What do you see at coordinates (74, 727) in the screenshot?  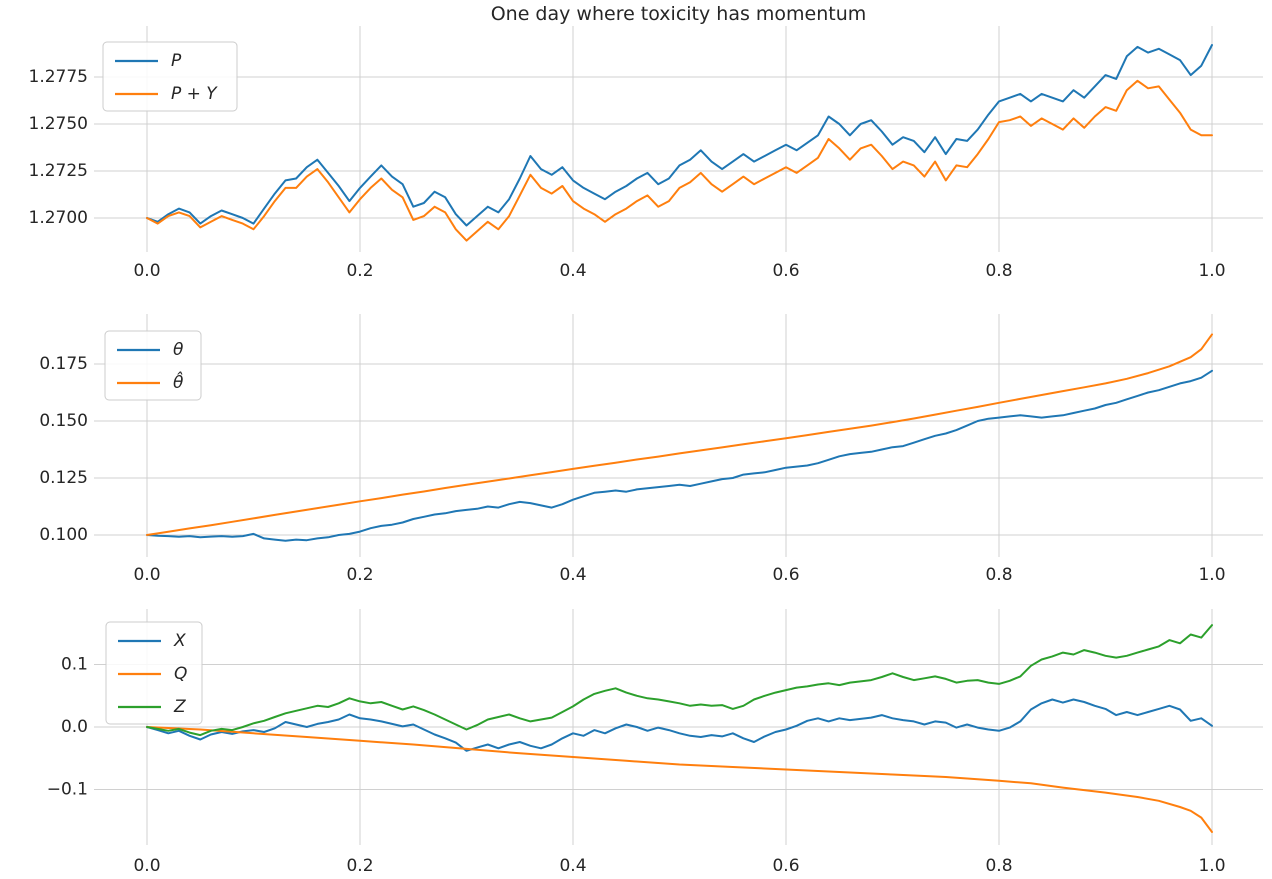 I see `y-tick-label: 0.0` at bounding box center [74, 727].